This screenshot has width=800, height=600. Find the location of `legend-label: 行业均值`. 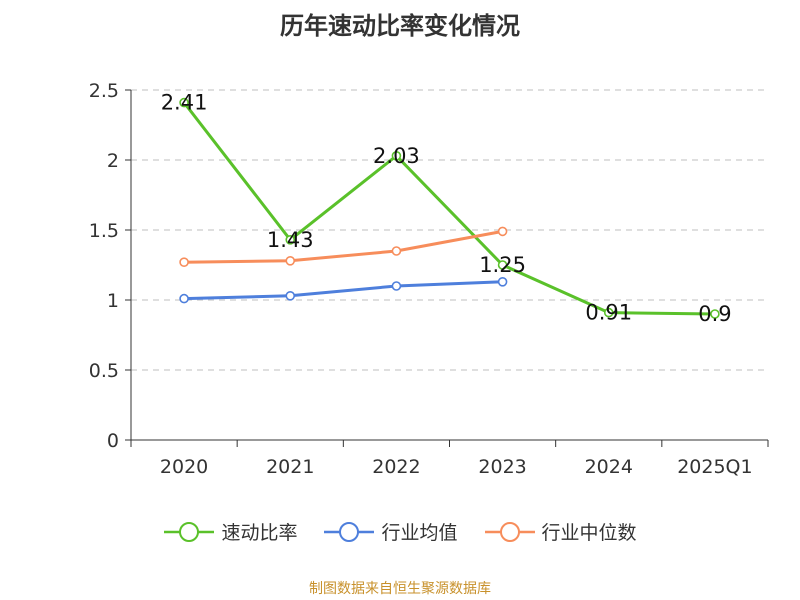

legend-label: 行业均值 is located at coordinates (419, 533).